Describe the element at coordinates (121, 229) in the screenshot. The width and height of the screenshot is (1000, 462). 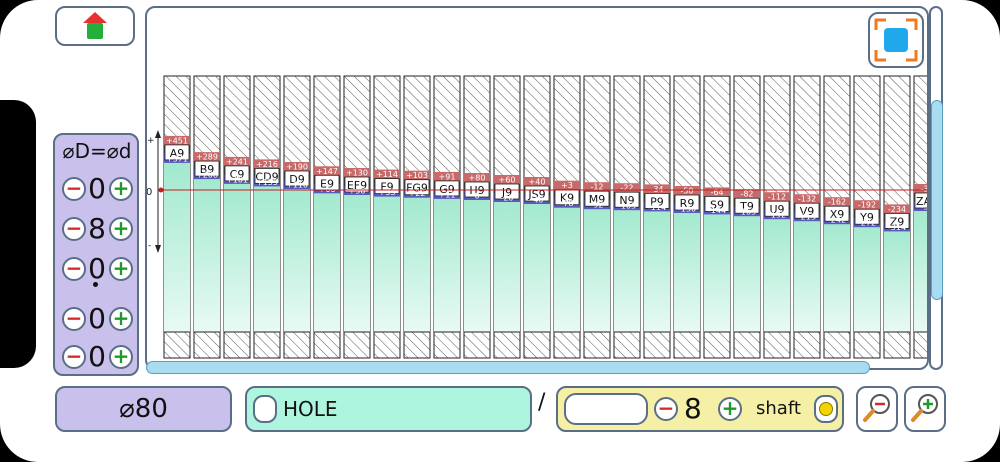
I see `digit-2-increment-button: +` at that location.